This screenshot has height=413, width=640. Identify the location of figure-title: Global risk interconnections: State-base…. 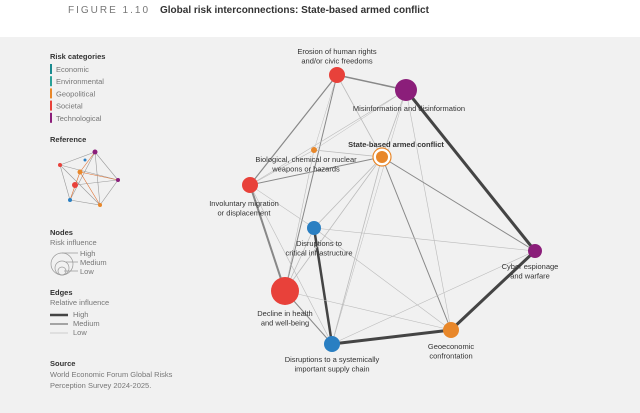
(295, 10).